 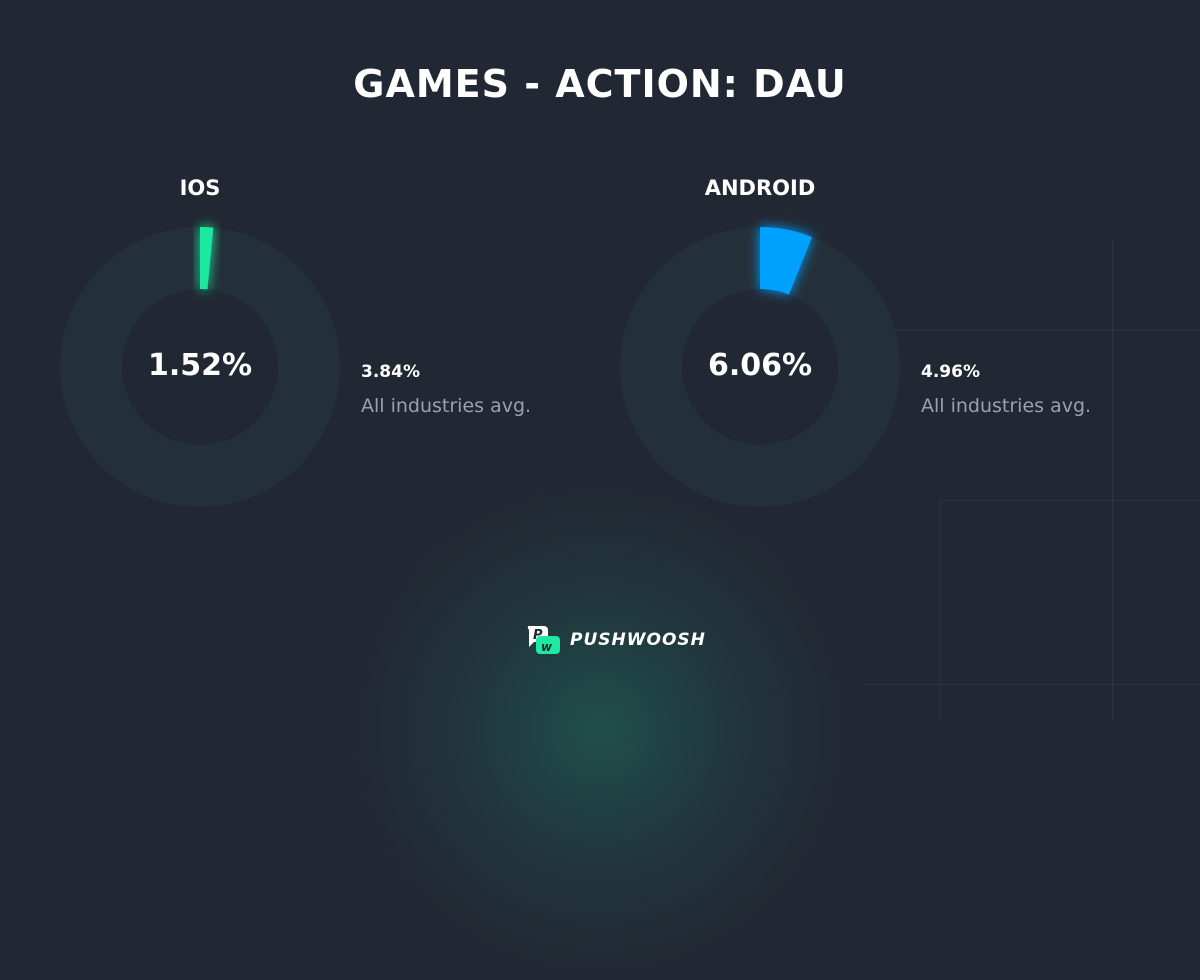 What do you see at coordinates (950, 372) in the screenshot?
I see `android-avg-value: 4.96%` at bounding box center [950, 372].